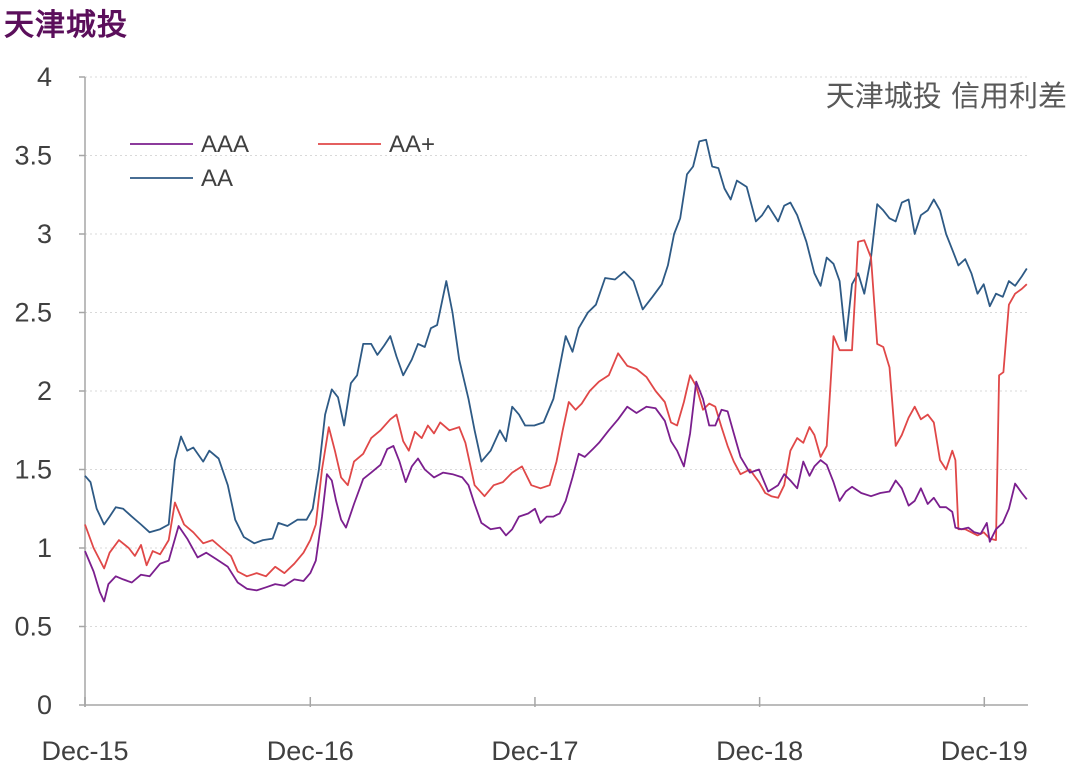 The height and width of the screenshot is (774, 1080). I want to click on x-tick-label: Dec-19, so click(984, 751).